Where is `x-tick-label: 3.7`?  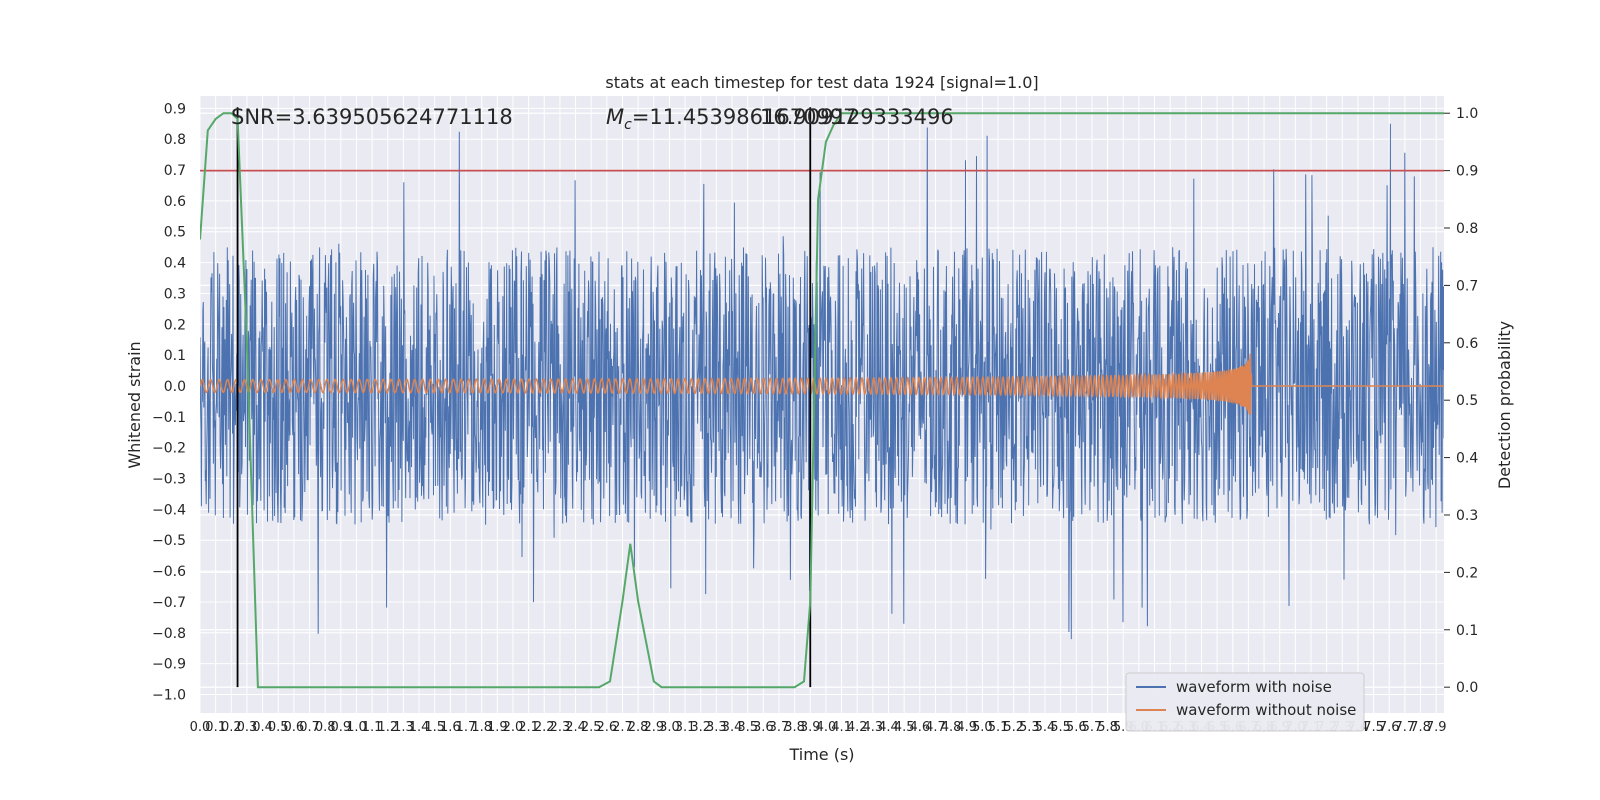 x-tick-label: 3.7 is located at coordinates (779, 727).